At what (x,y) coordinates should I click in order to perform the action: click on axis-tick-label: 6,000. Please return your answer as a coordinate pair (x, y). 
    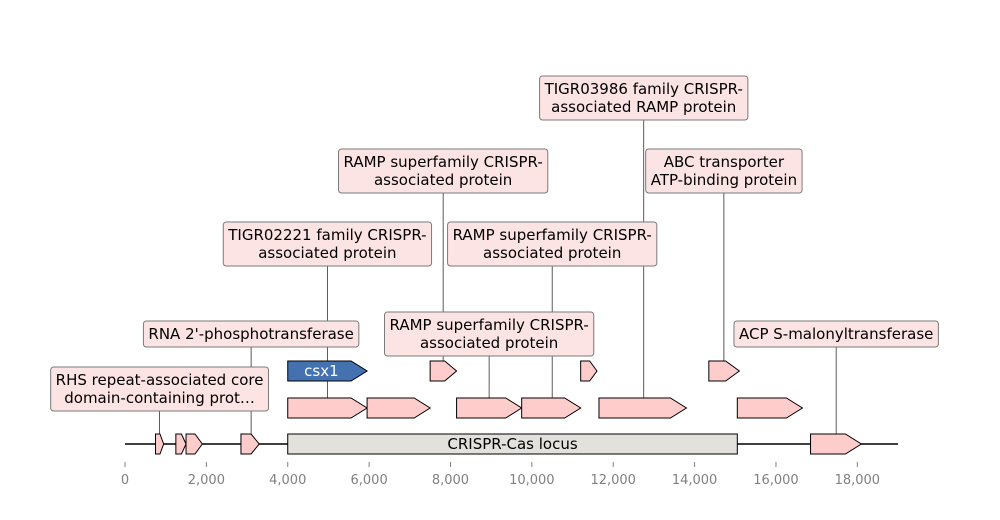
    Looking at the image, I should click on (369, 480).